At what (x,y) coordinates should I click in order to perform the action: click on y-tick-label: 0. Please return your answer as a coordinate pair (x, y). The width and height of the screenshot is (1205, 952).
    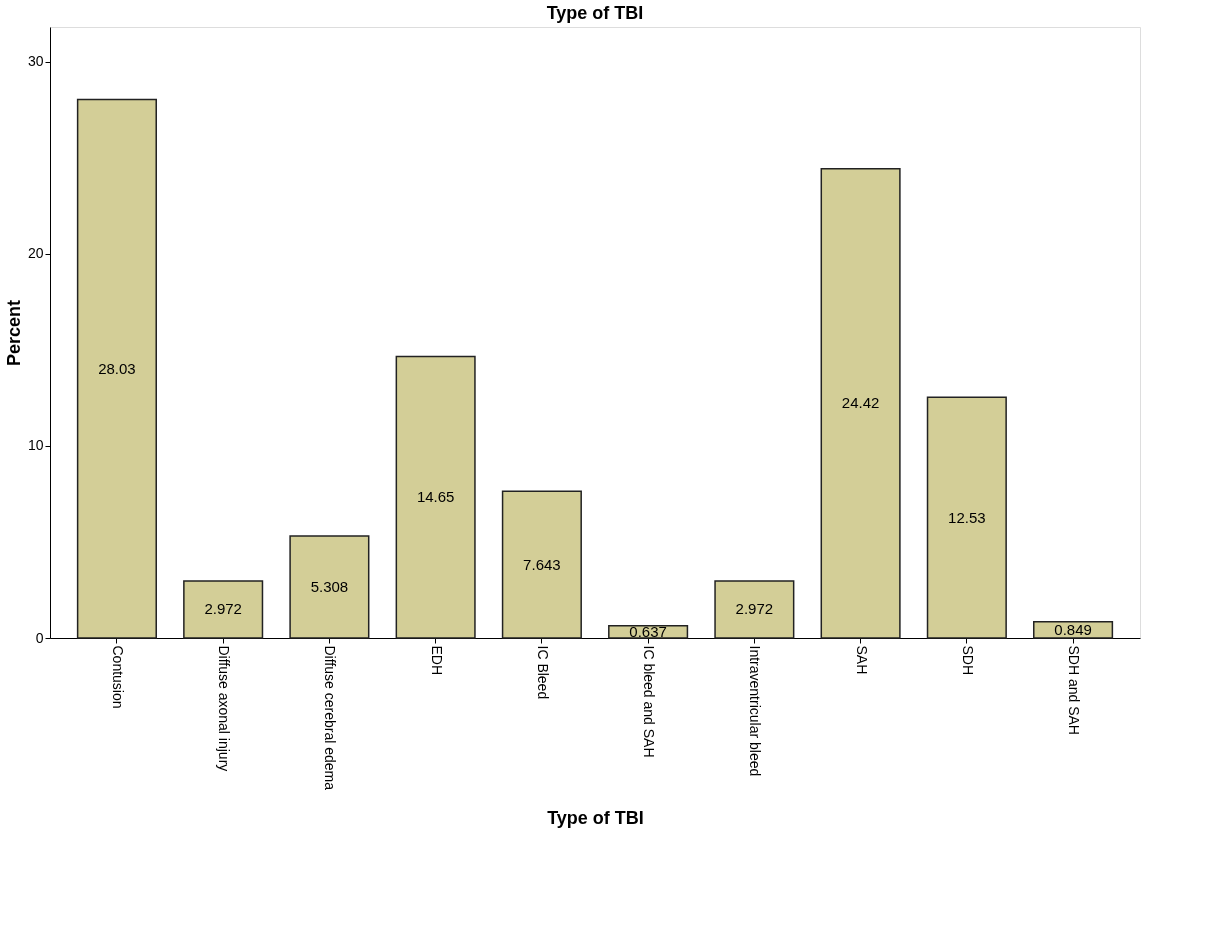
    Looking at the image, I should click on (39, 637).